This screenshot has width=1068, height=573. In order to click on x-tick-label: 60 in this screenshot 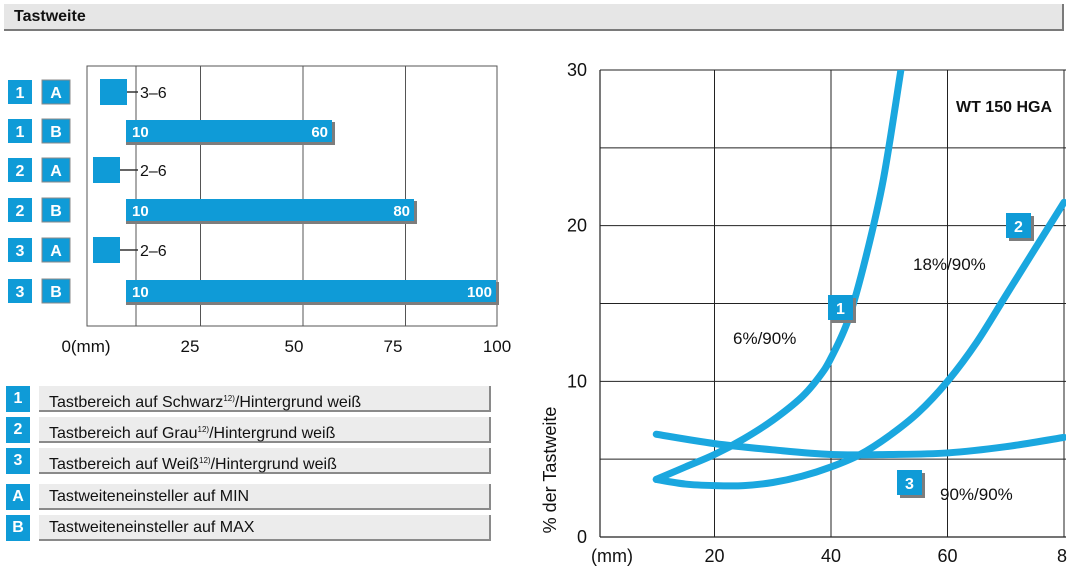, I will do `click(947, 556)`.